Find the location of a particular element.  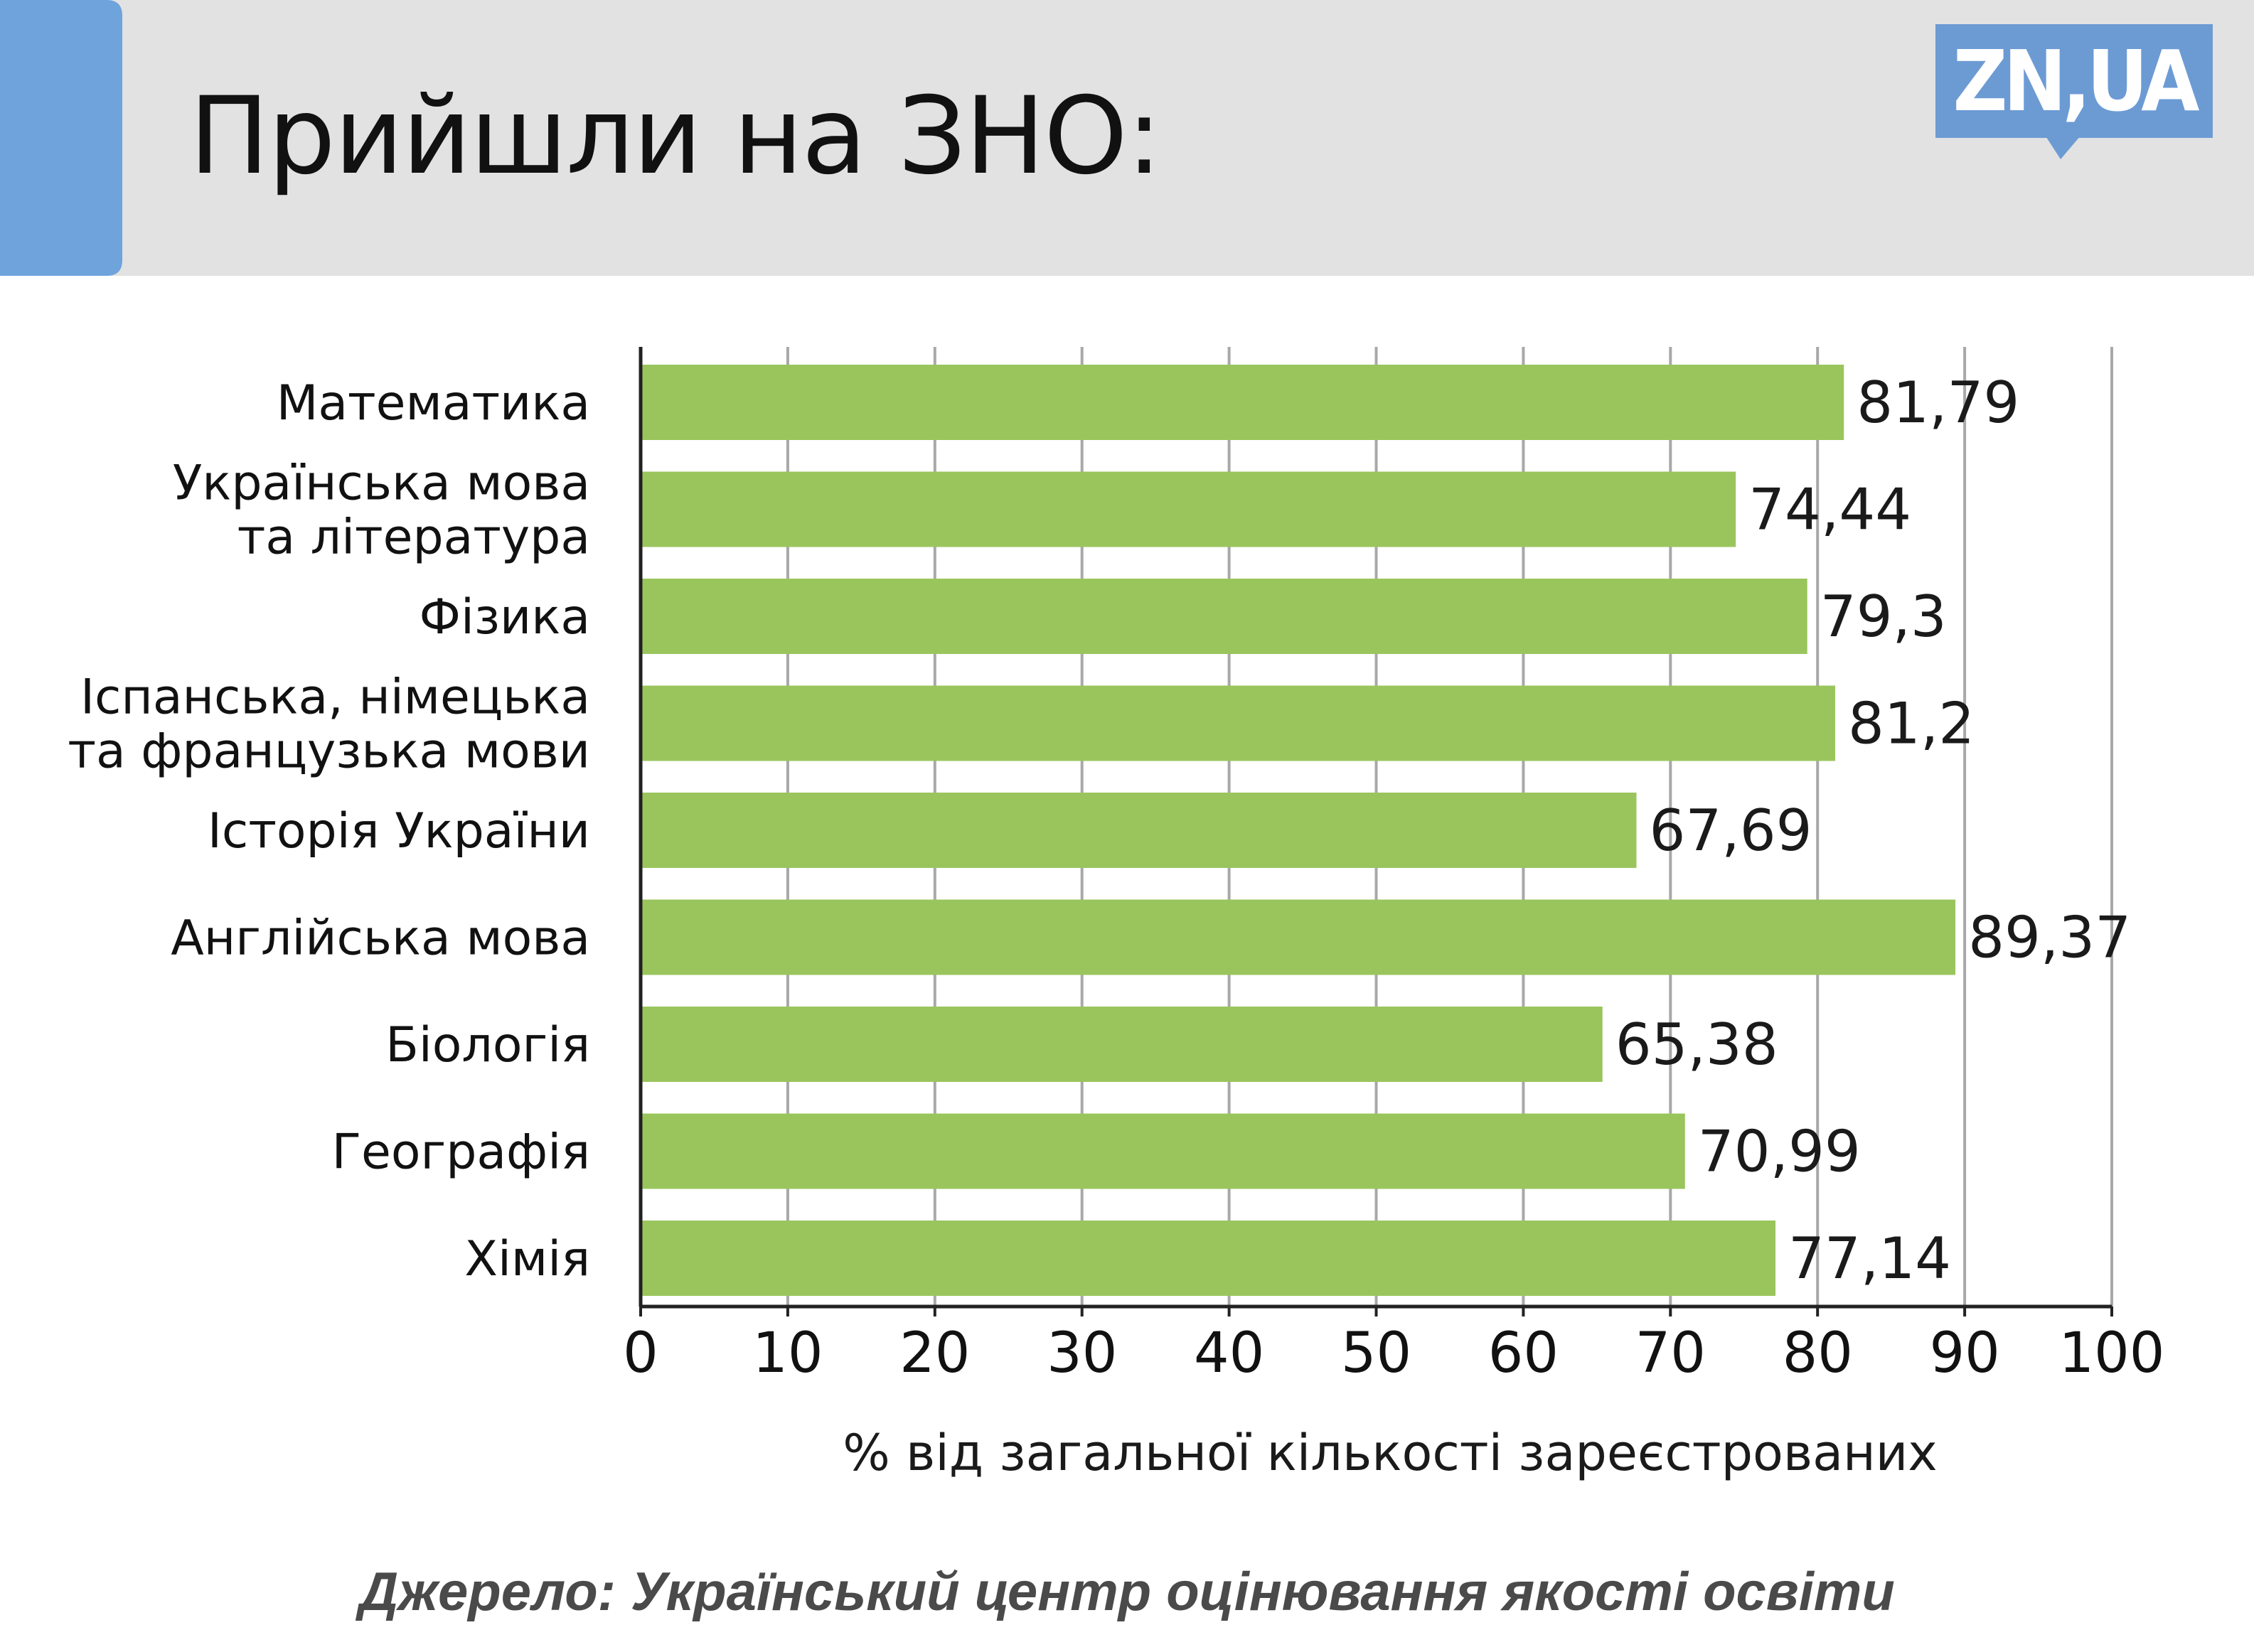

category-label: Географія is located at coordinates (461, 1153).